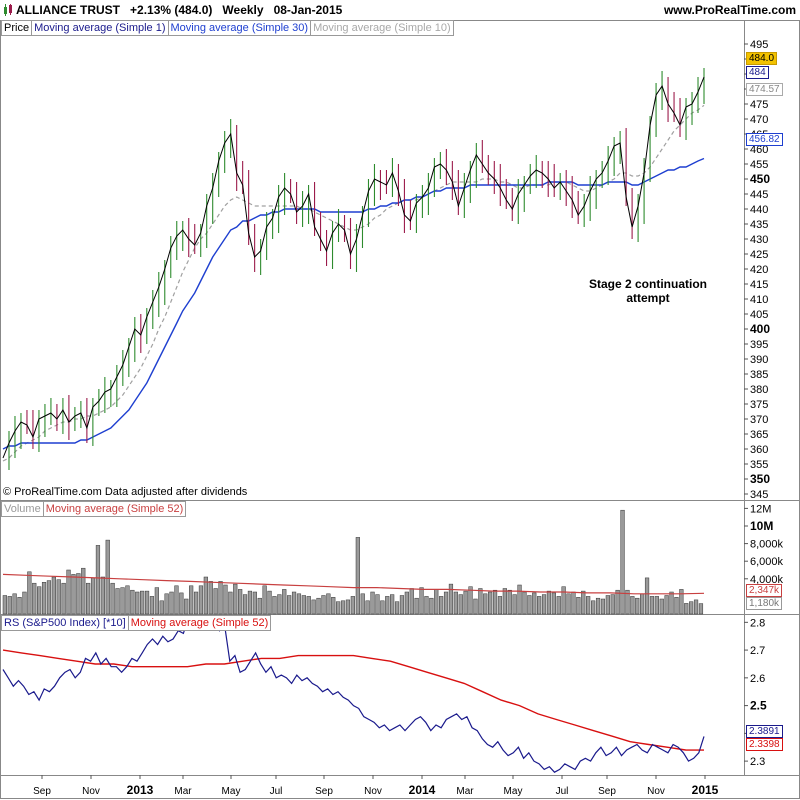 Image resolution: width=800 pixels, height=800 pixels. Describe the element at coordinates (759, 495) in the screenshot. I see `price-tick-label: 345` at that location.